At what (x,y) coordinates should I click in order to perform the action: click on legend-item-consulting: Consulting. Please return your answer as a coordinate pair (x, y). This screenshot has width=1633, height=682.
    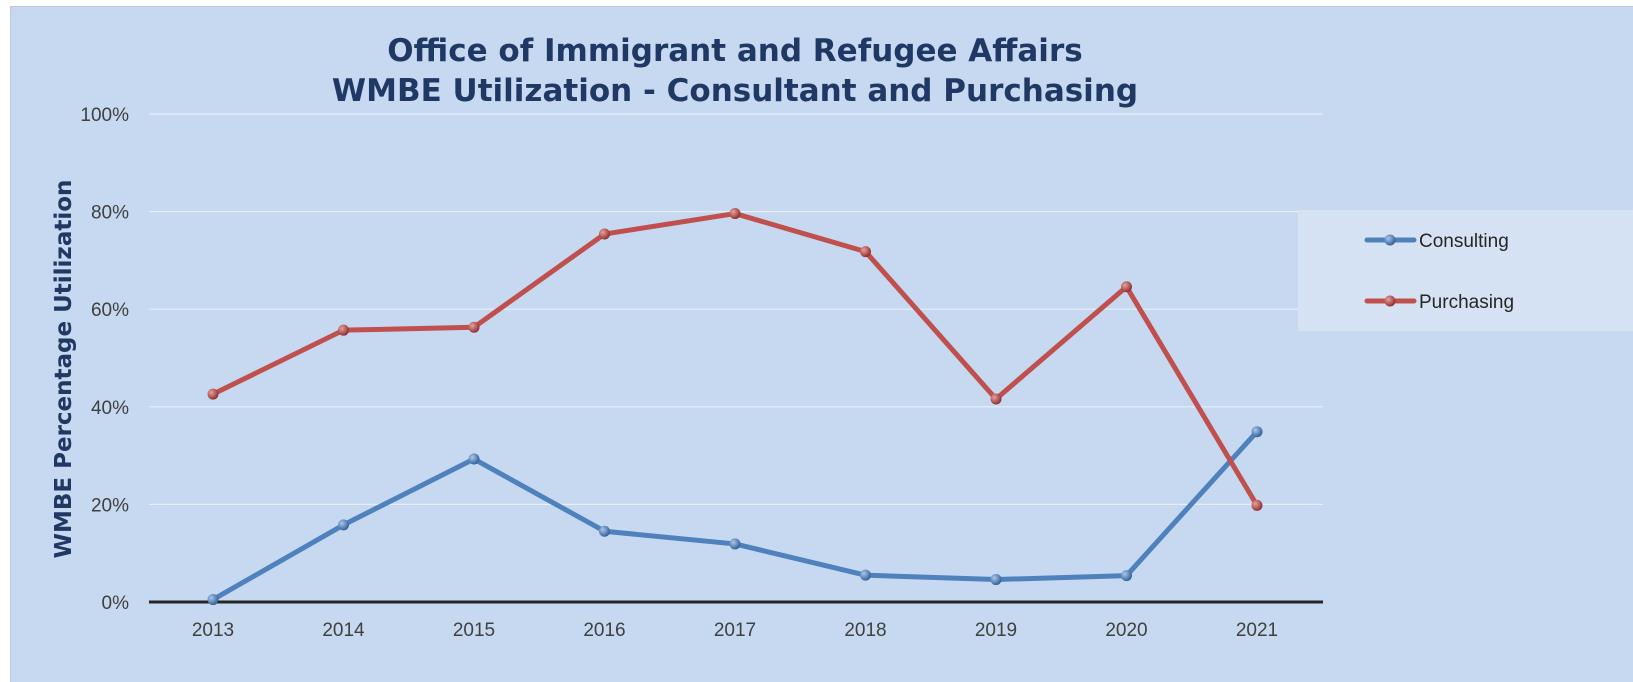
    Looking at the image, I should click on (1436, 241).